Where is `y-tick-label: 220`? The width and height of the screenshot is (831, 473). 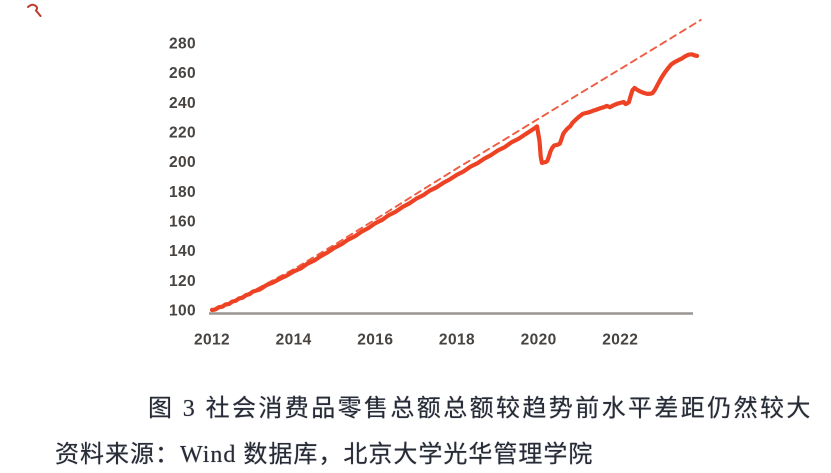 y-tick-label: 220 is located at coordinates (182, 133).